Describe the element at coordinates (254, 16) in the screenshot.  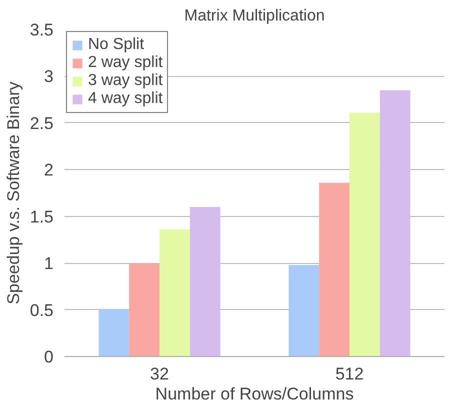
I see `chart-title: Matrix Multiplication` at that location.